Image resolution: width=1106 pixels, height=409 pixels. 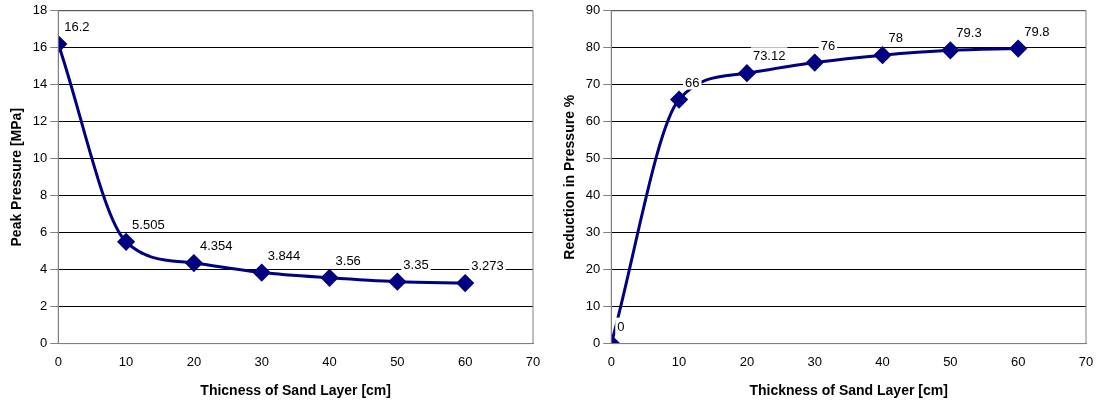 I want to click on y-tick-label: 6, so click(x=44, y=232).